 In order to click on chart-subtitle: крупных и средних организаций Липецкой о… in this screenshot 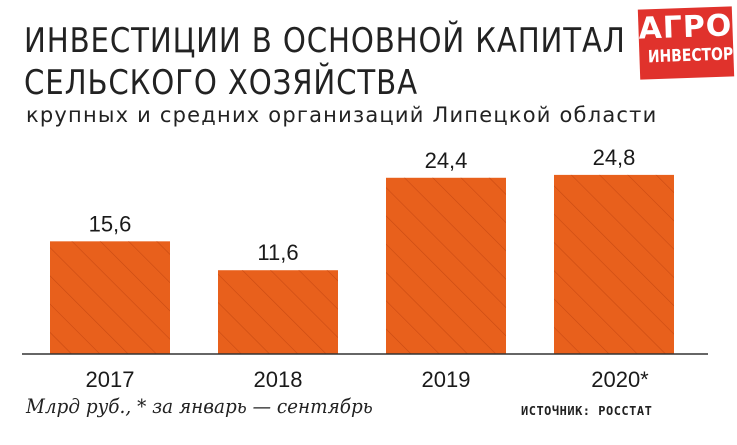, I will do `click(342, 115)`.